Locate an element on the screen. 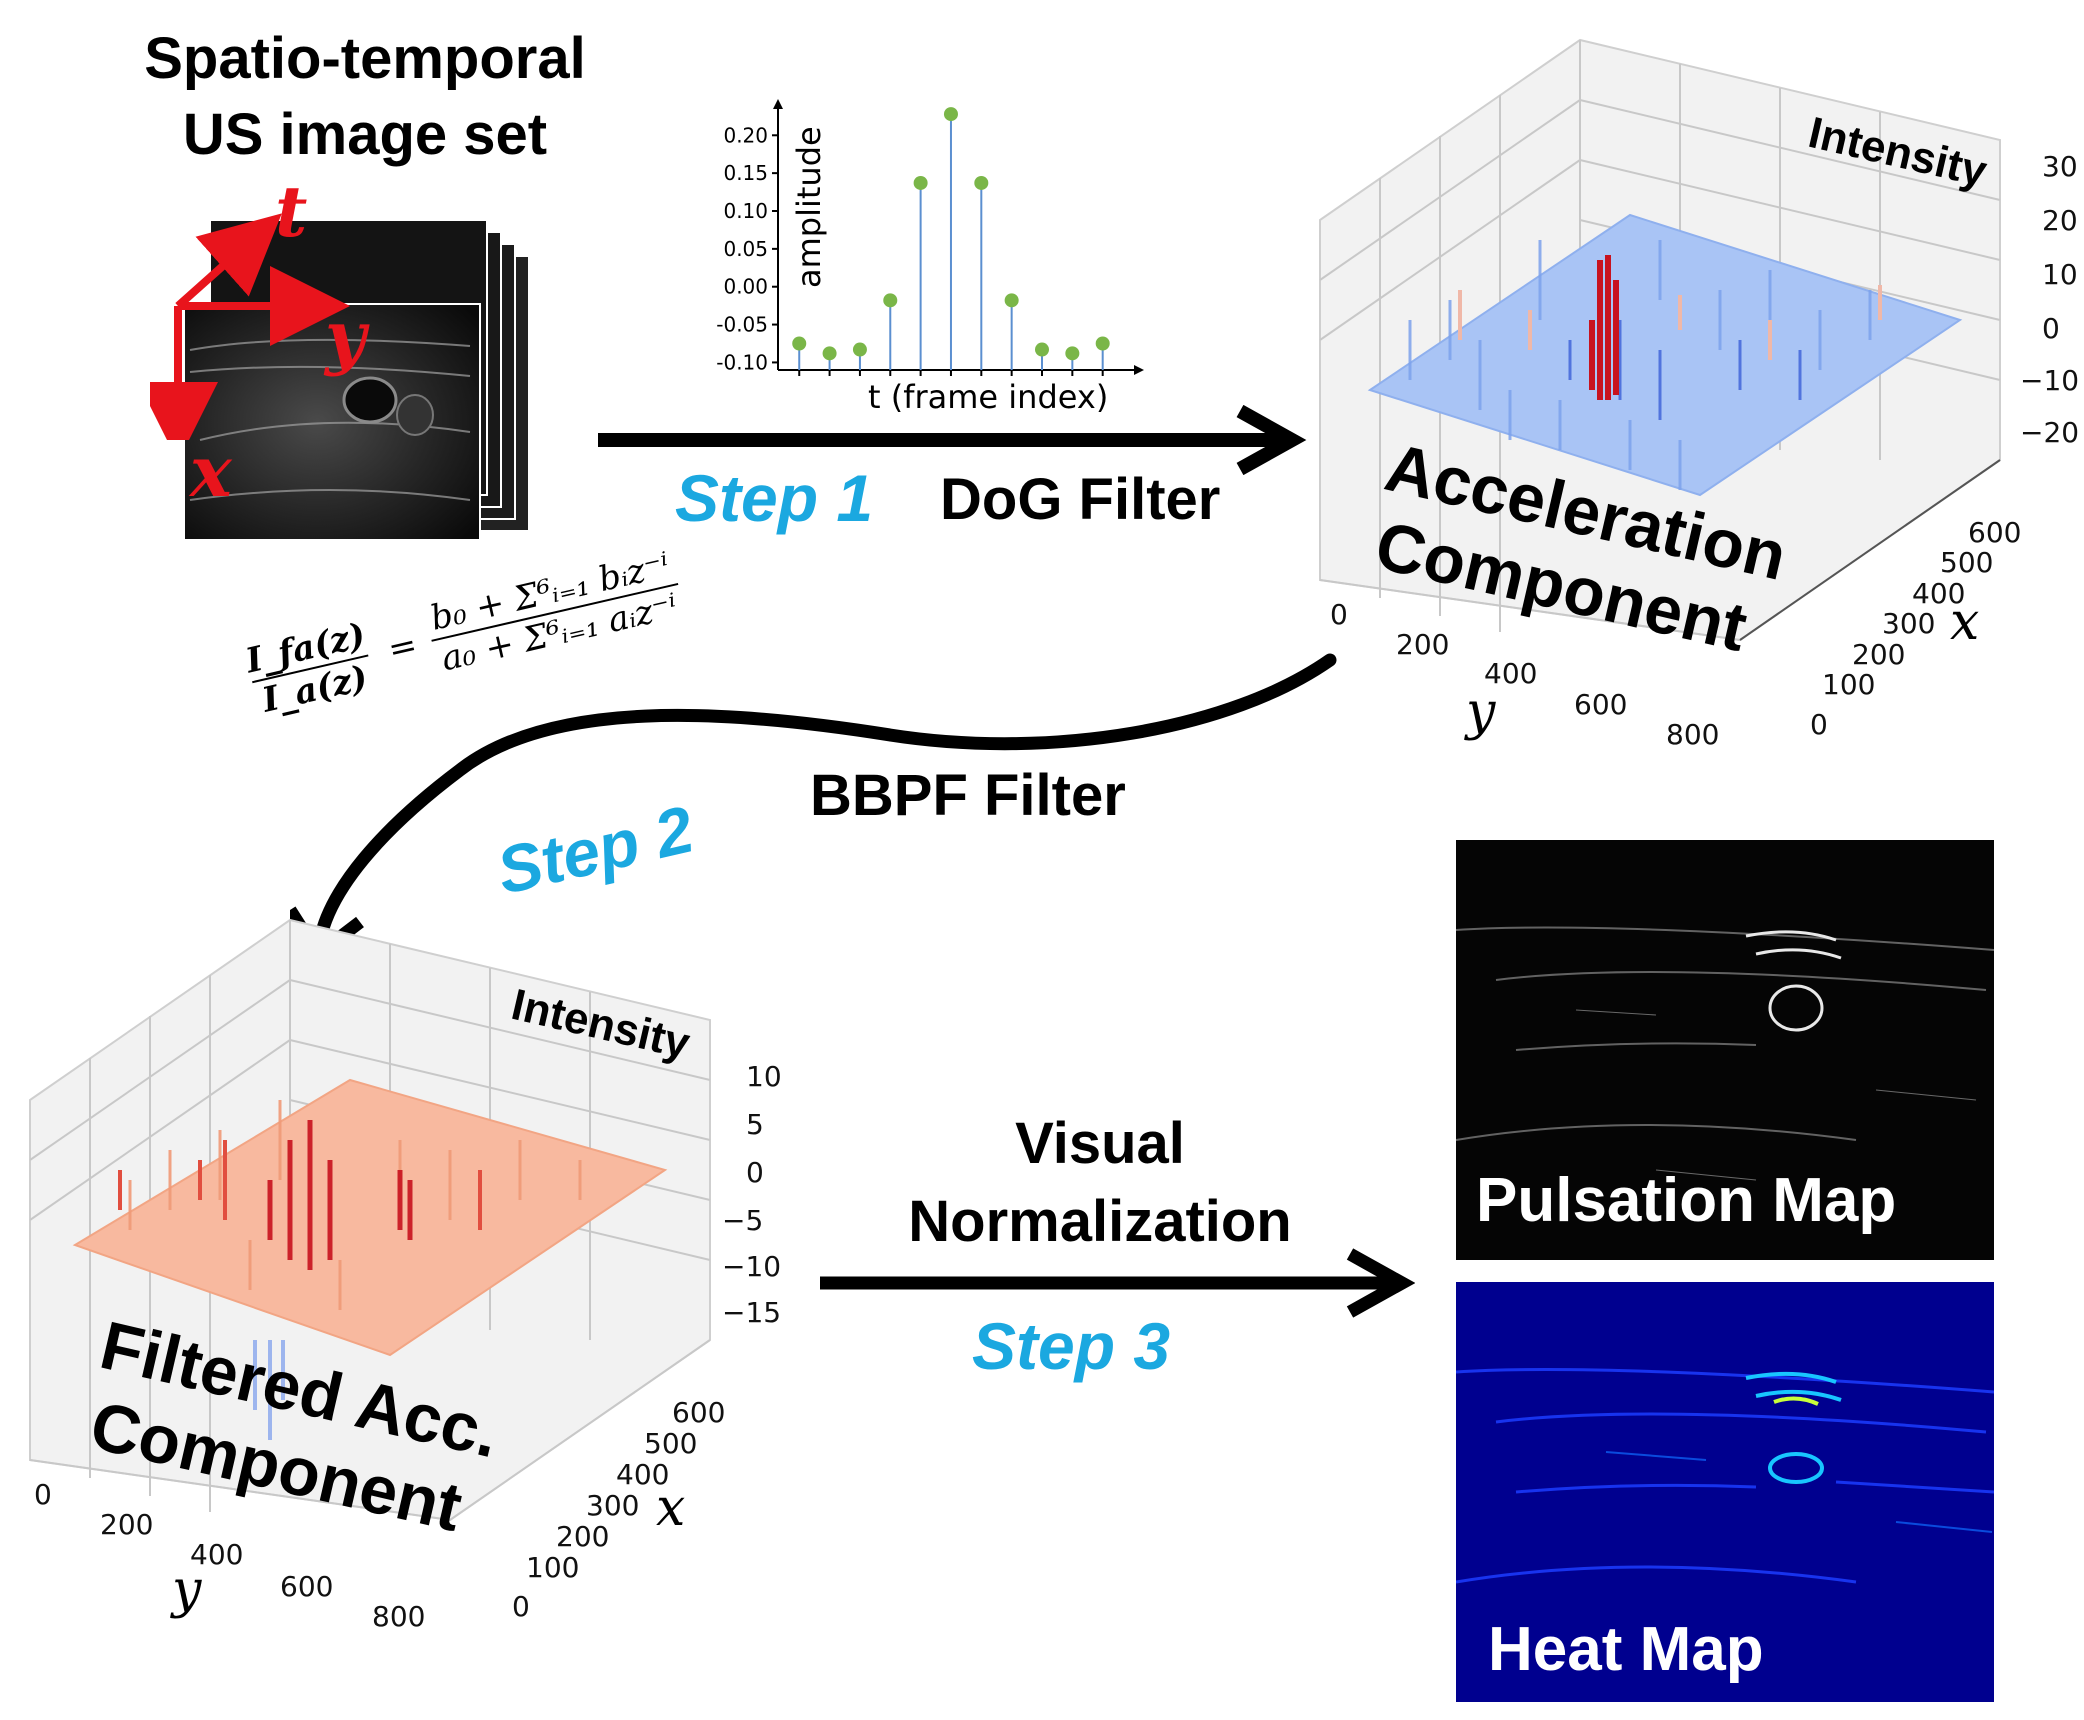 This screenshot has height=1720, width=2084. filtered-y-tick-400: 400 is located at coordinates (217, 1554).